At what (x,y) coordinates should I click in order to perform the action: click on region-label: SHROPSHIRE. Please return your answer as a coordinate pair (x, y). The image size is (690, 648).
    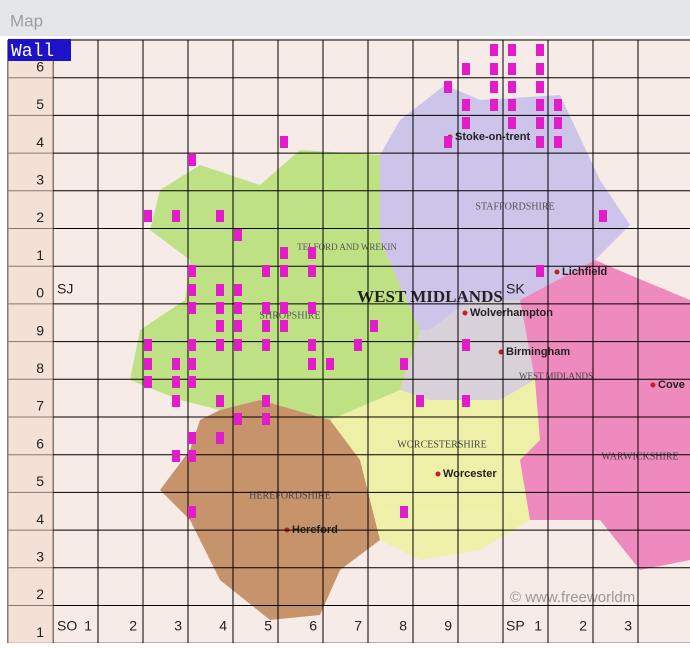
    Looking at the image, I should click on (289, 315).